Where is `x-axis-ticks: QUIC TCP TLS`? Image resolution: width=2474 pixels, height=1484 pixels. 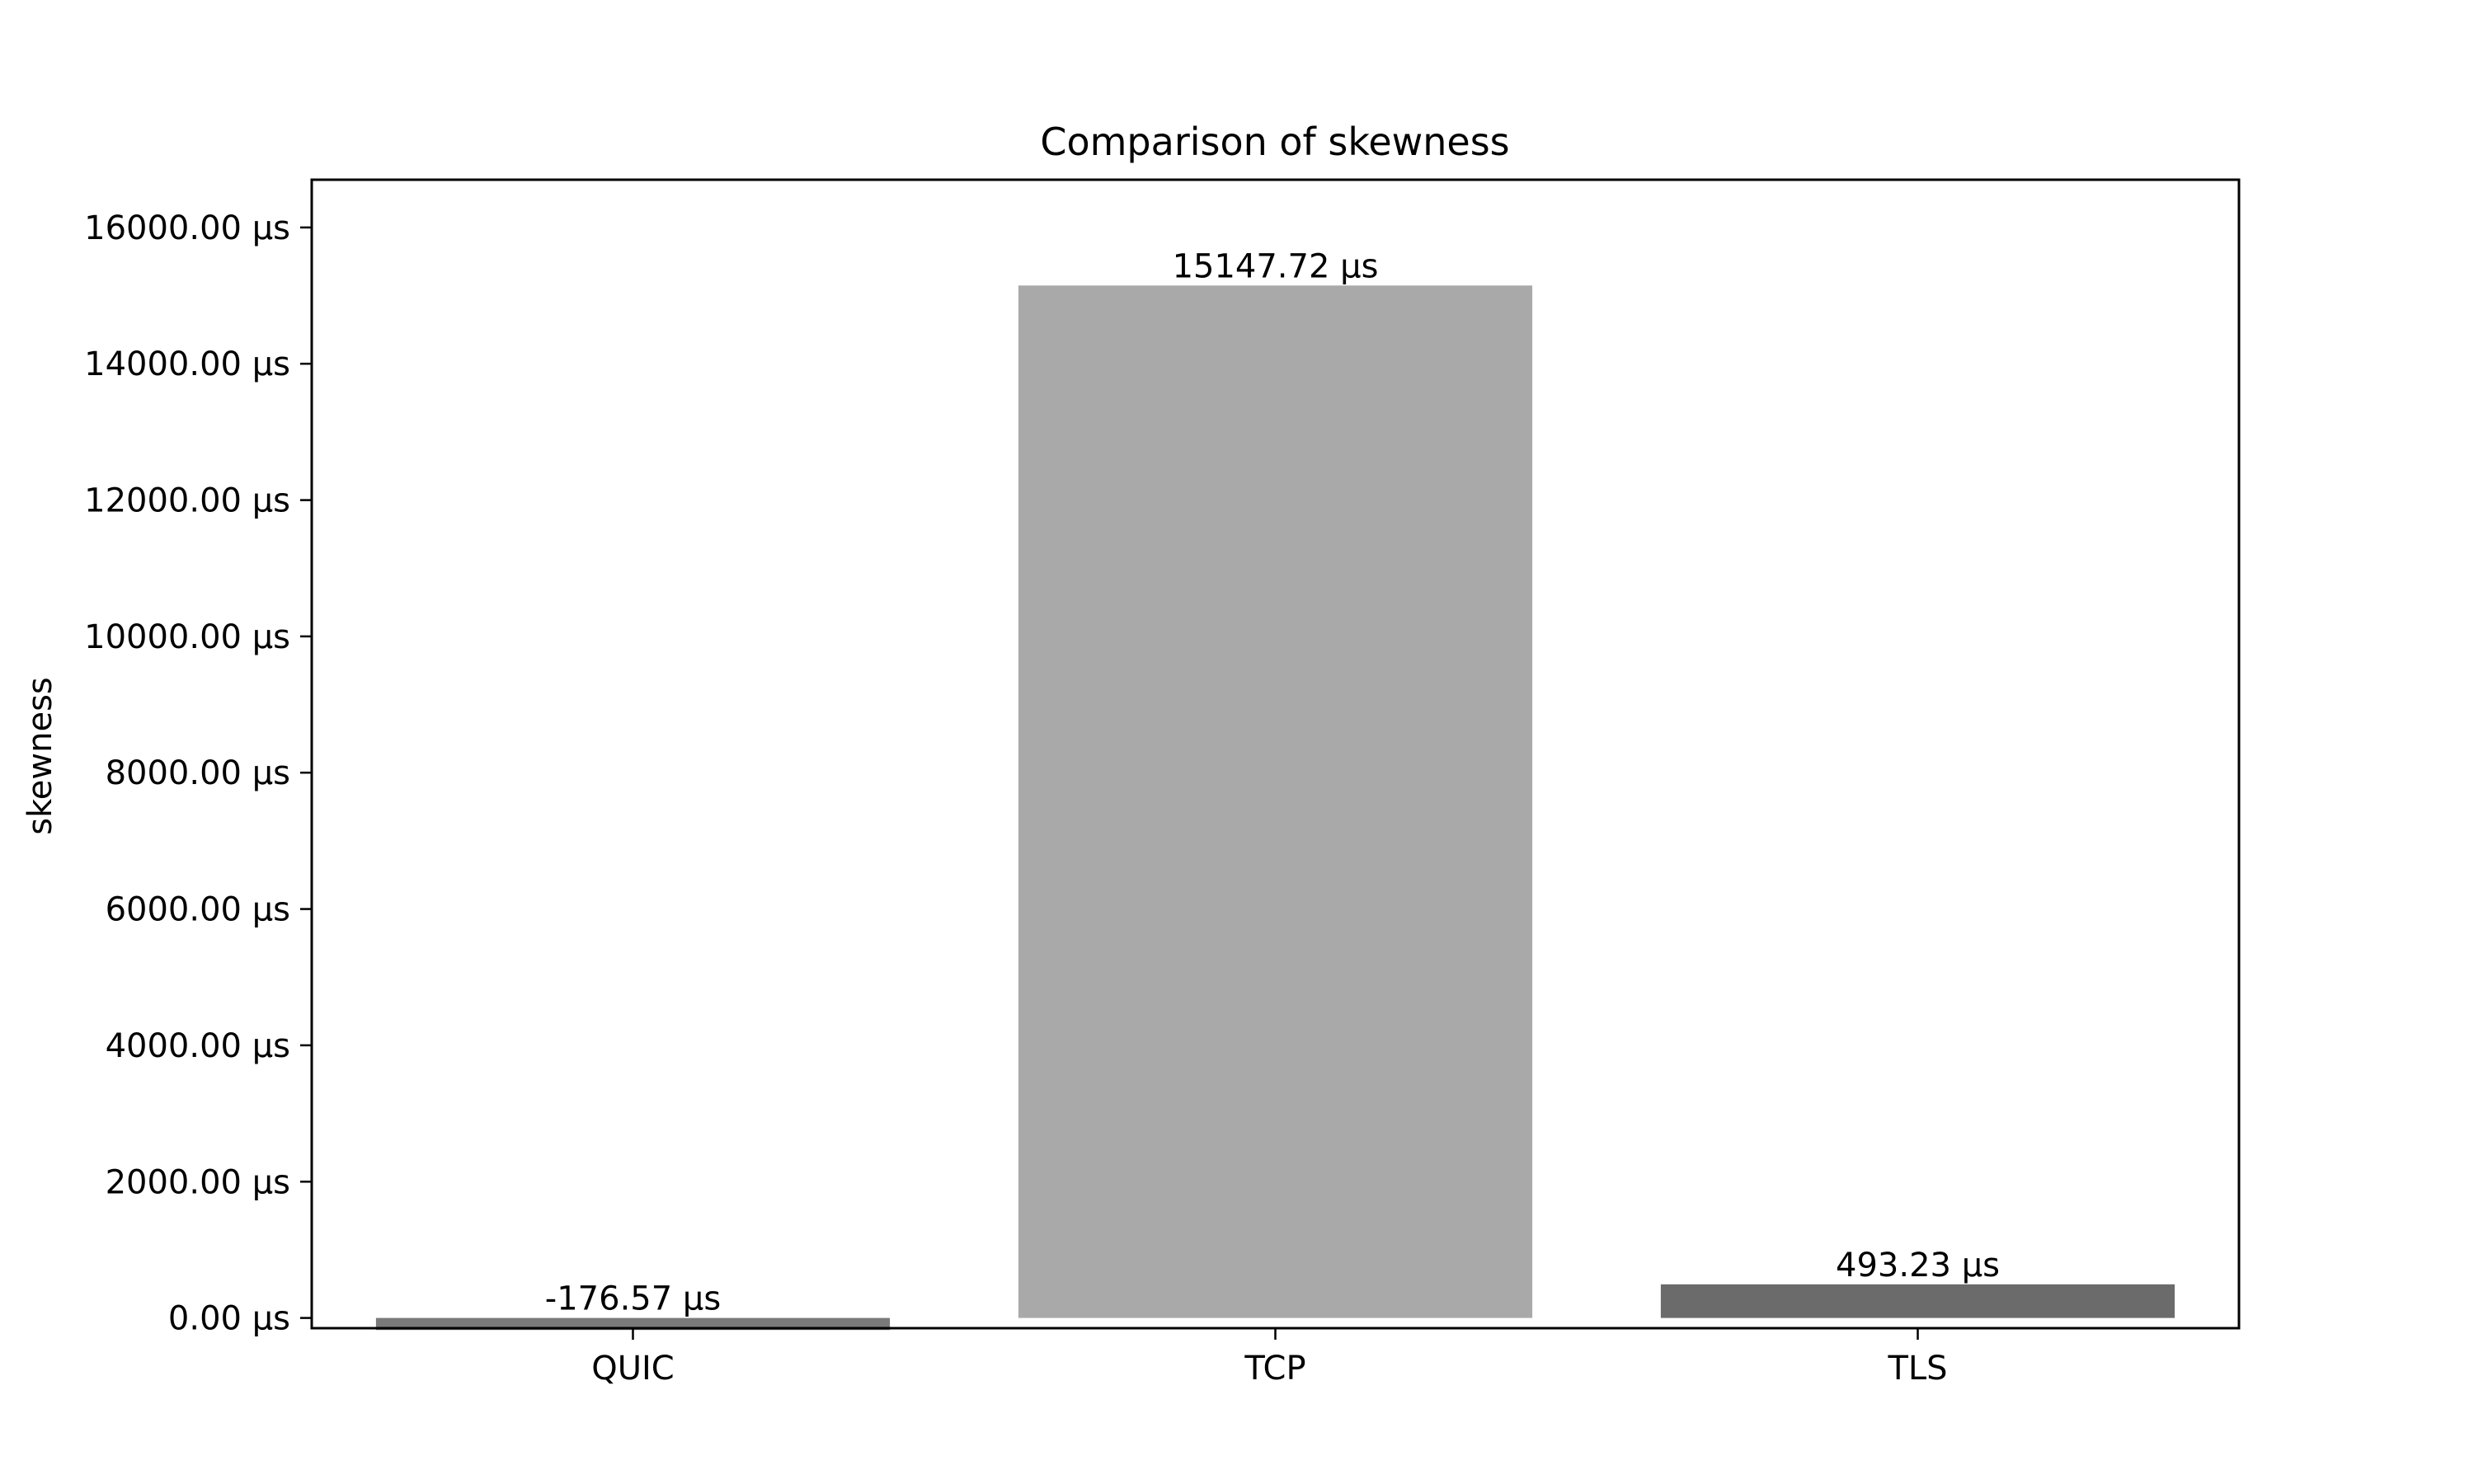
x-axis-ticks: QUIC TCP TLS is located at coordinates (1269, 1358).